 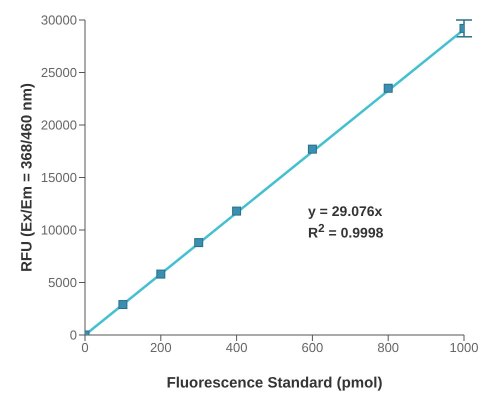 I want to click on x-axis-title: Fluorescence Standard (pmol), so click(x=274, y=383).